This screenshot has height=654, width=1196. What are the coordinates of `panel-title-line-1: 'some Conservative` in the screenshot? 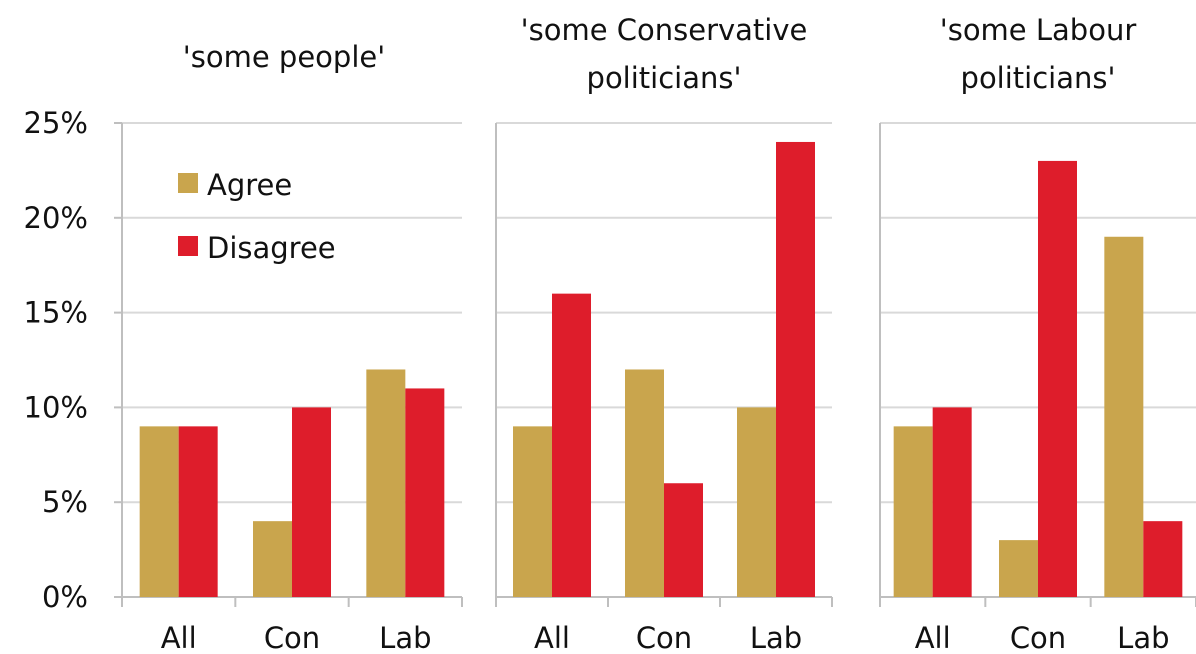 It's located at (664, 30).